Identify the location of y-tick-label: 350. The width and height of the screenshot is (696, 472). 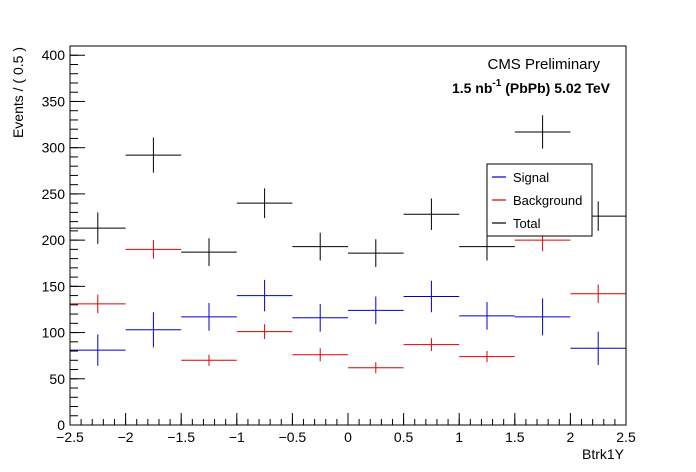
(54, 101).